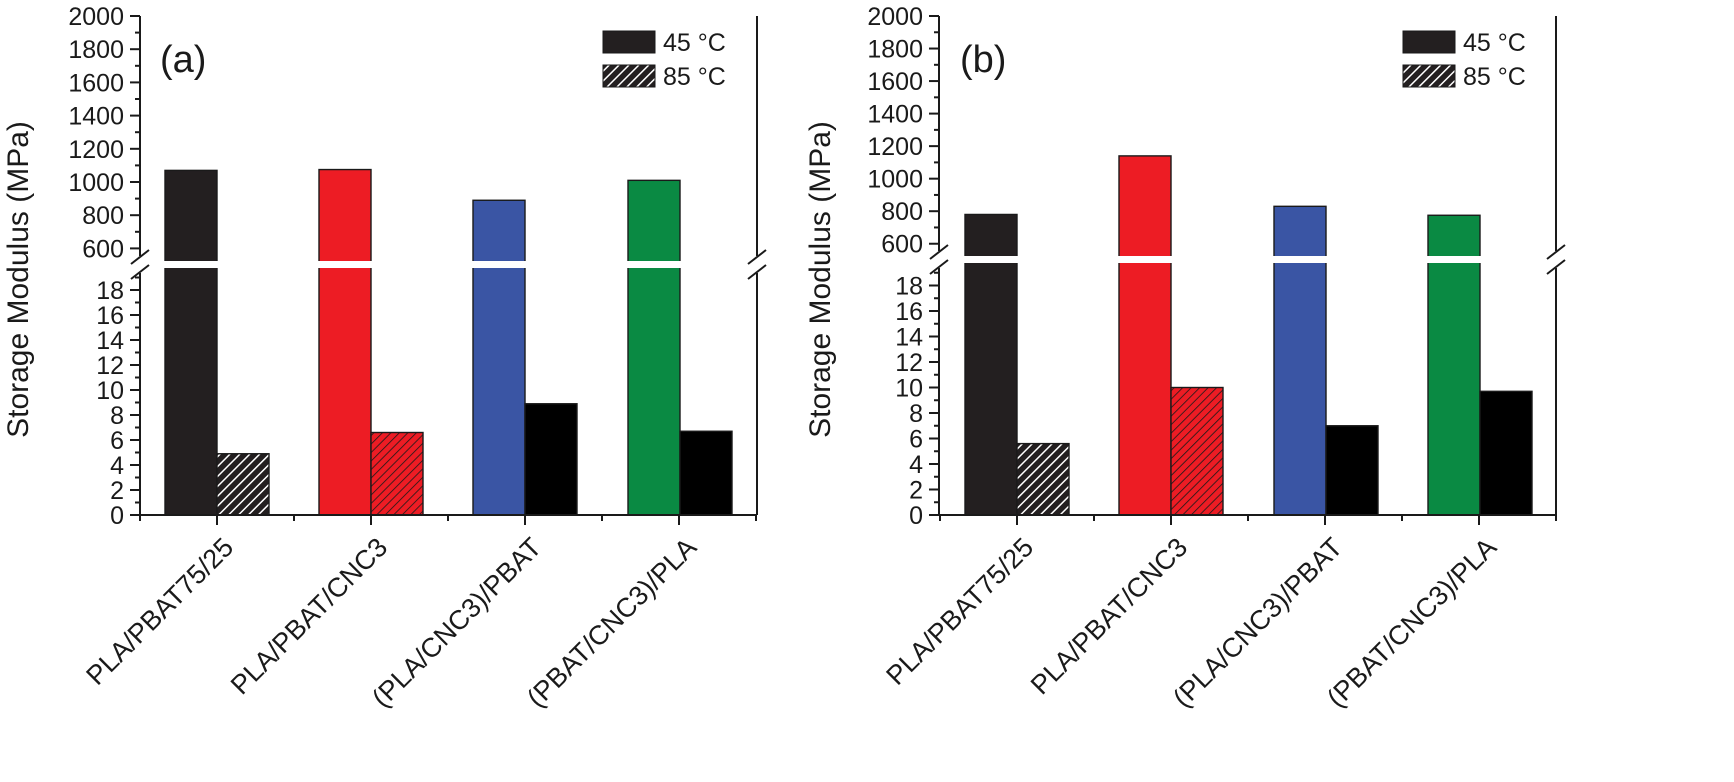  What do you see at coordinates (983, 60) in the screenshot?
I see `panel-label: (b)` at bounding box center [983, 60].